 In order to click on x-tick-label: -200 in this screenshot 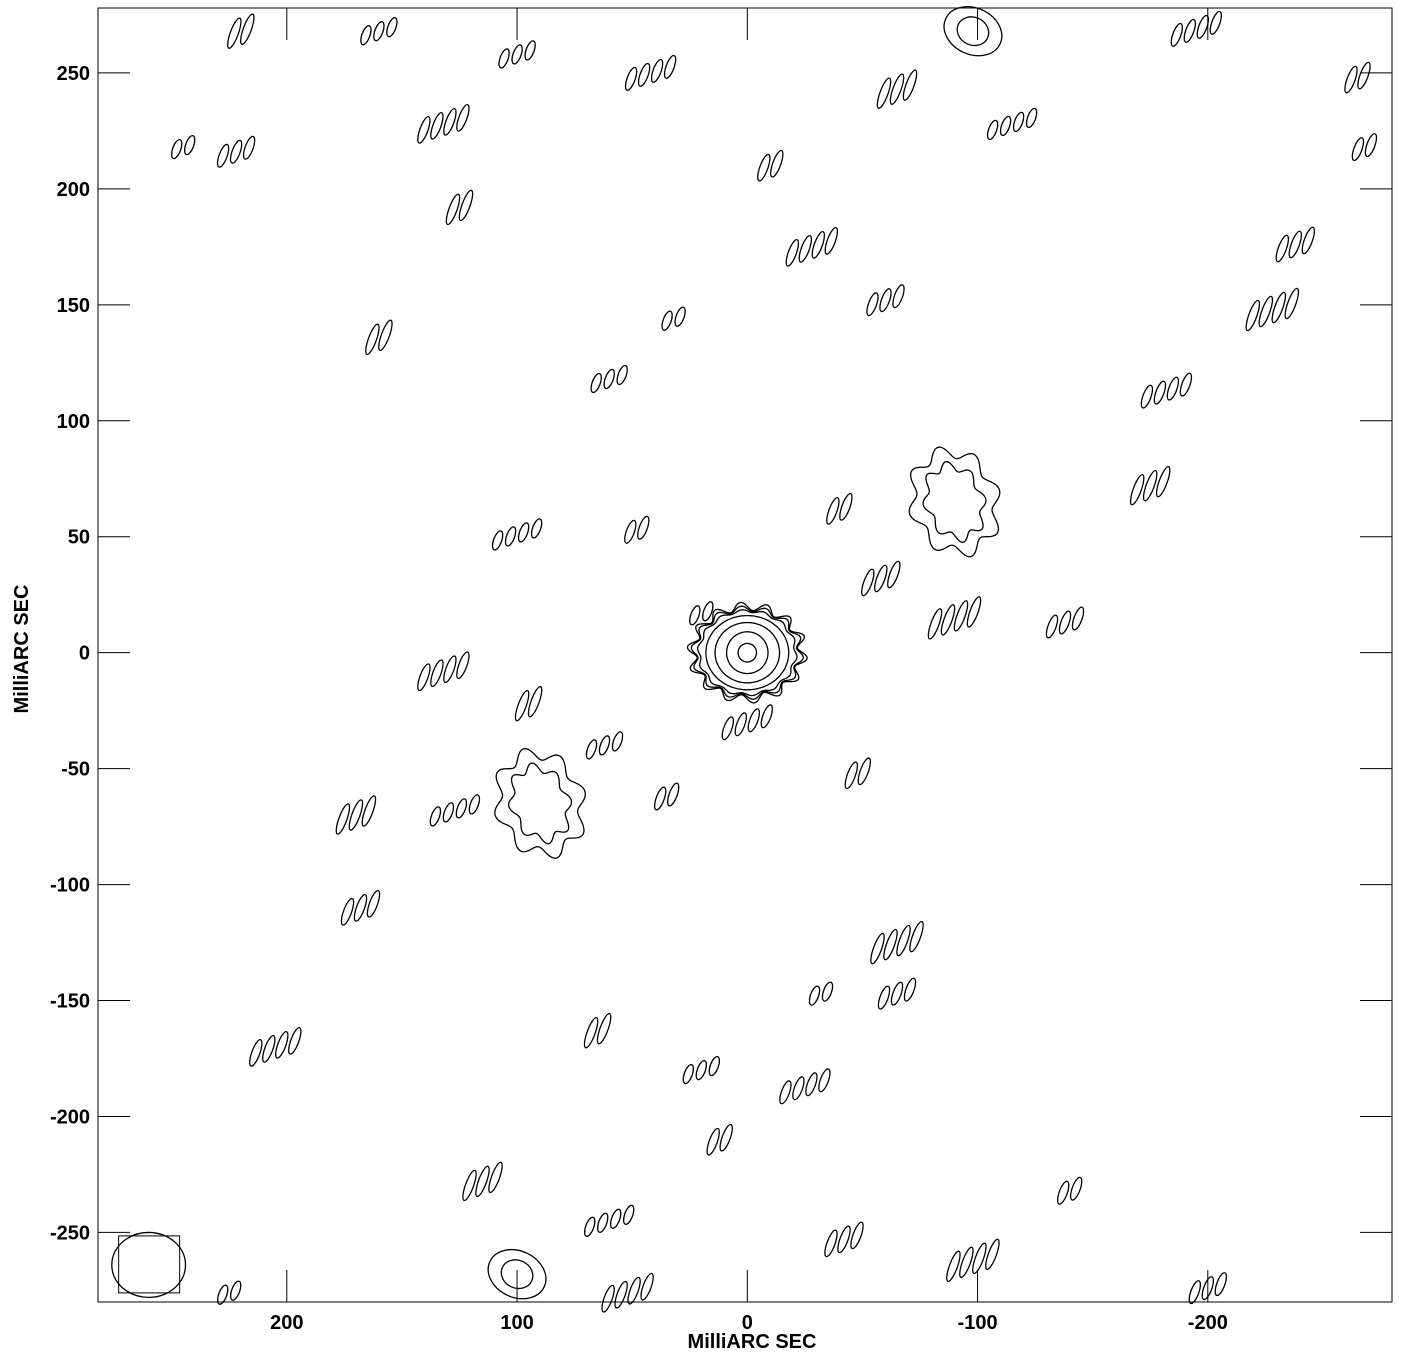, I will do `click(1208, 1323)`.